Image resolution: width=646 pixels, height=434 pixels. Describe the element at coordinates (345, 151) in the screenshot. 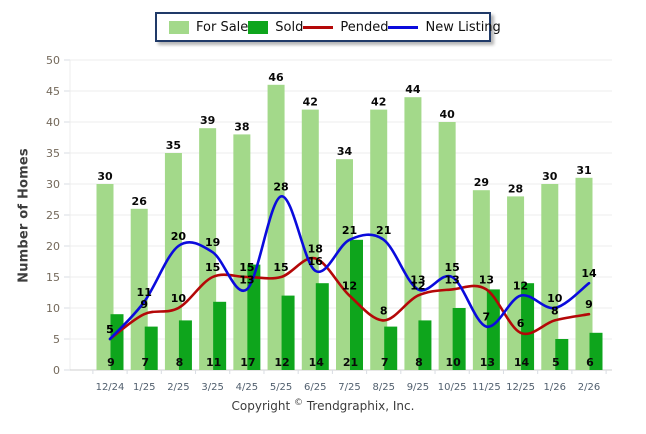

I see `for-sale-value-label: 34` at that location.